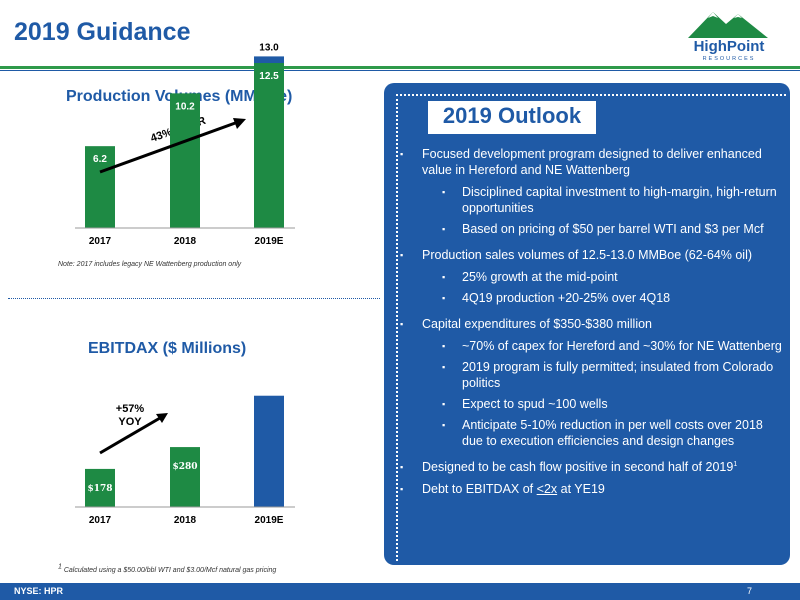 The image size is (800, 600). What do you see at coordinates (269, 59) in the screenshot?
I see `production-range-bar` at bounding box center [269, 59].